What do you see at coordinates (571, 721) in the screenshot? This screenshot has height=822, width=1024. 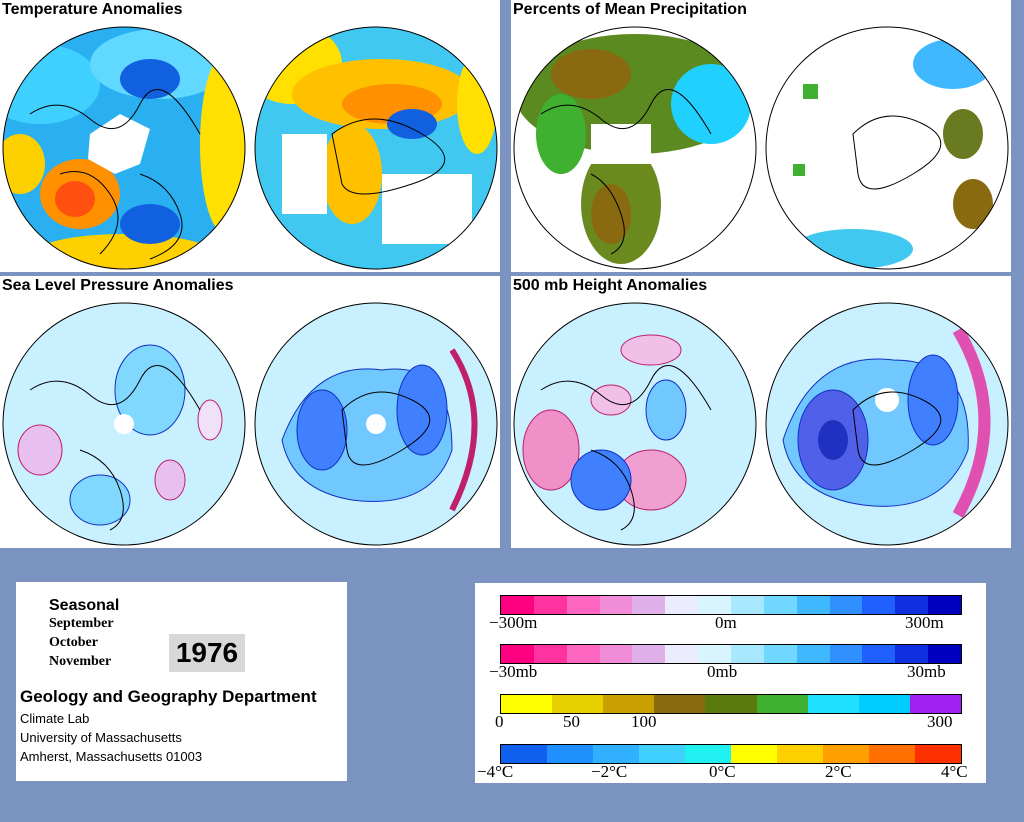 I see `precip-scale-label: 50` at bounding box center [571, 721].